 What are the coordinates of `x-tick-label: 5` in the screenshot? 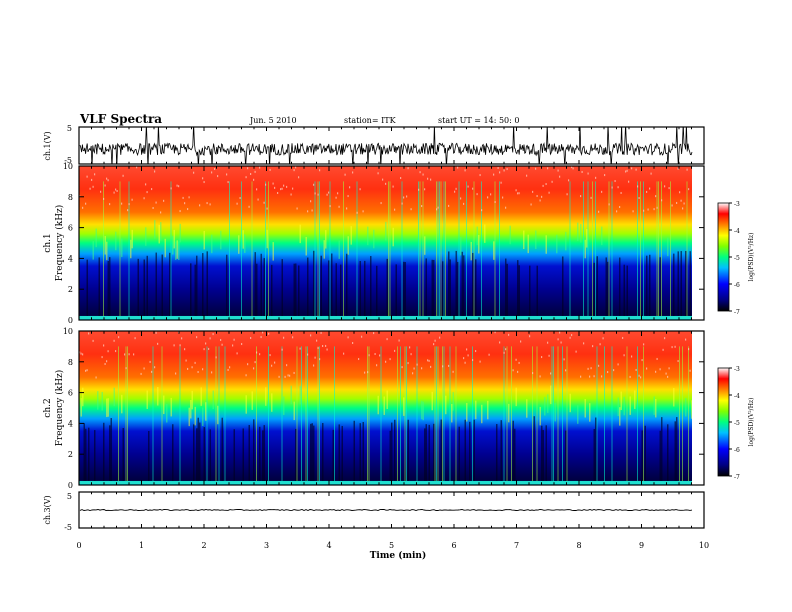 It's located at (391, 545).